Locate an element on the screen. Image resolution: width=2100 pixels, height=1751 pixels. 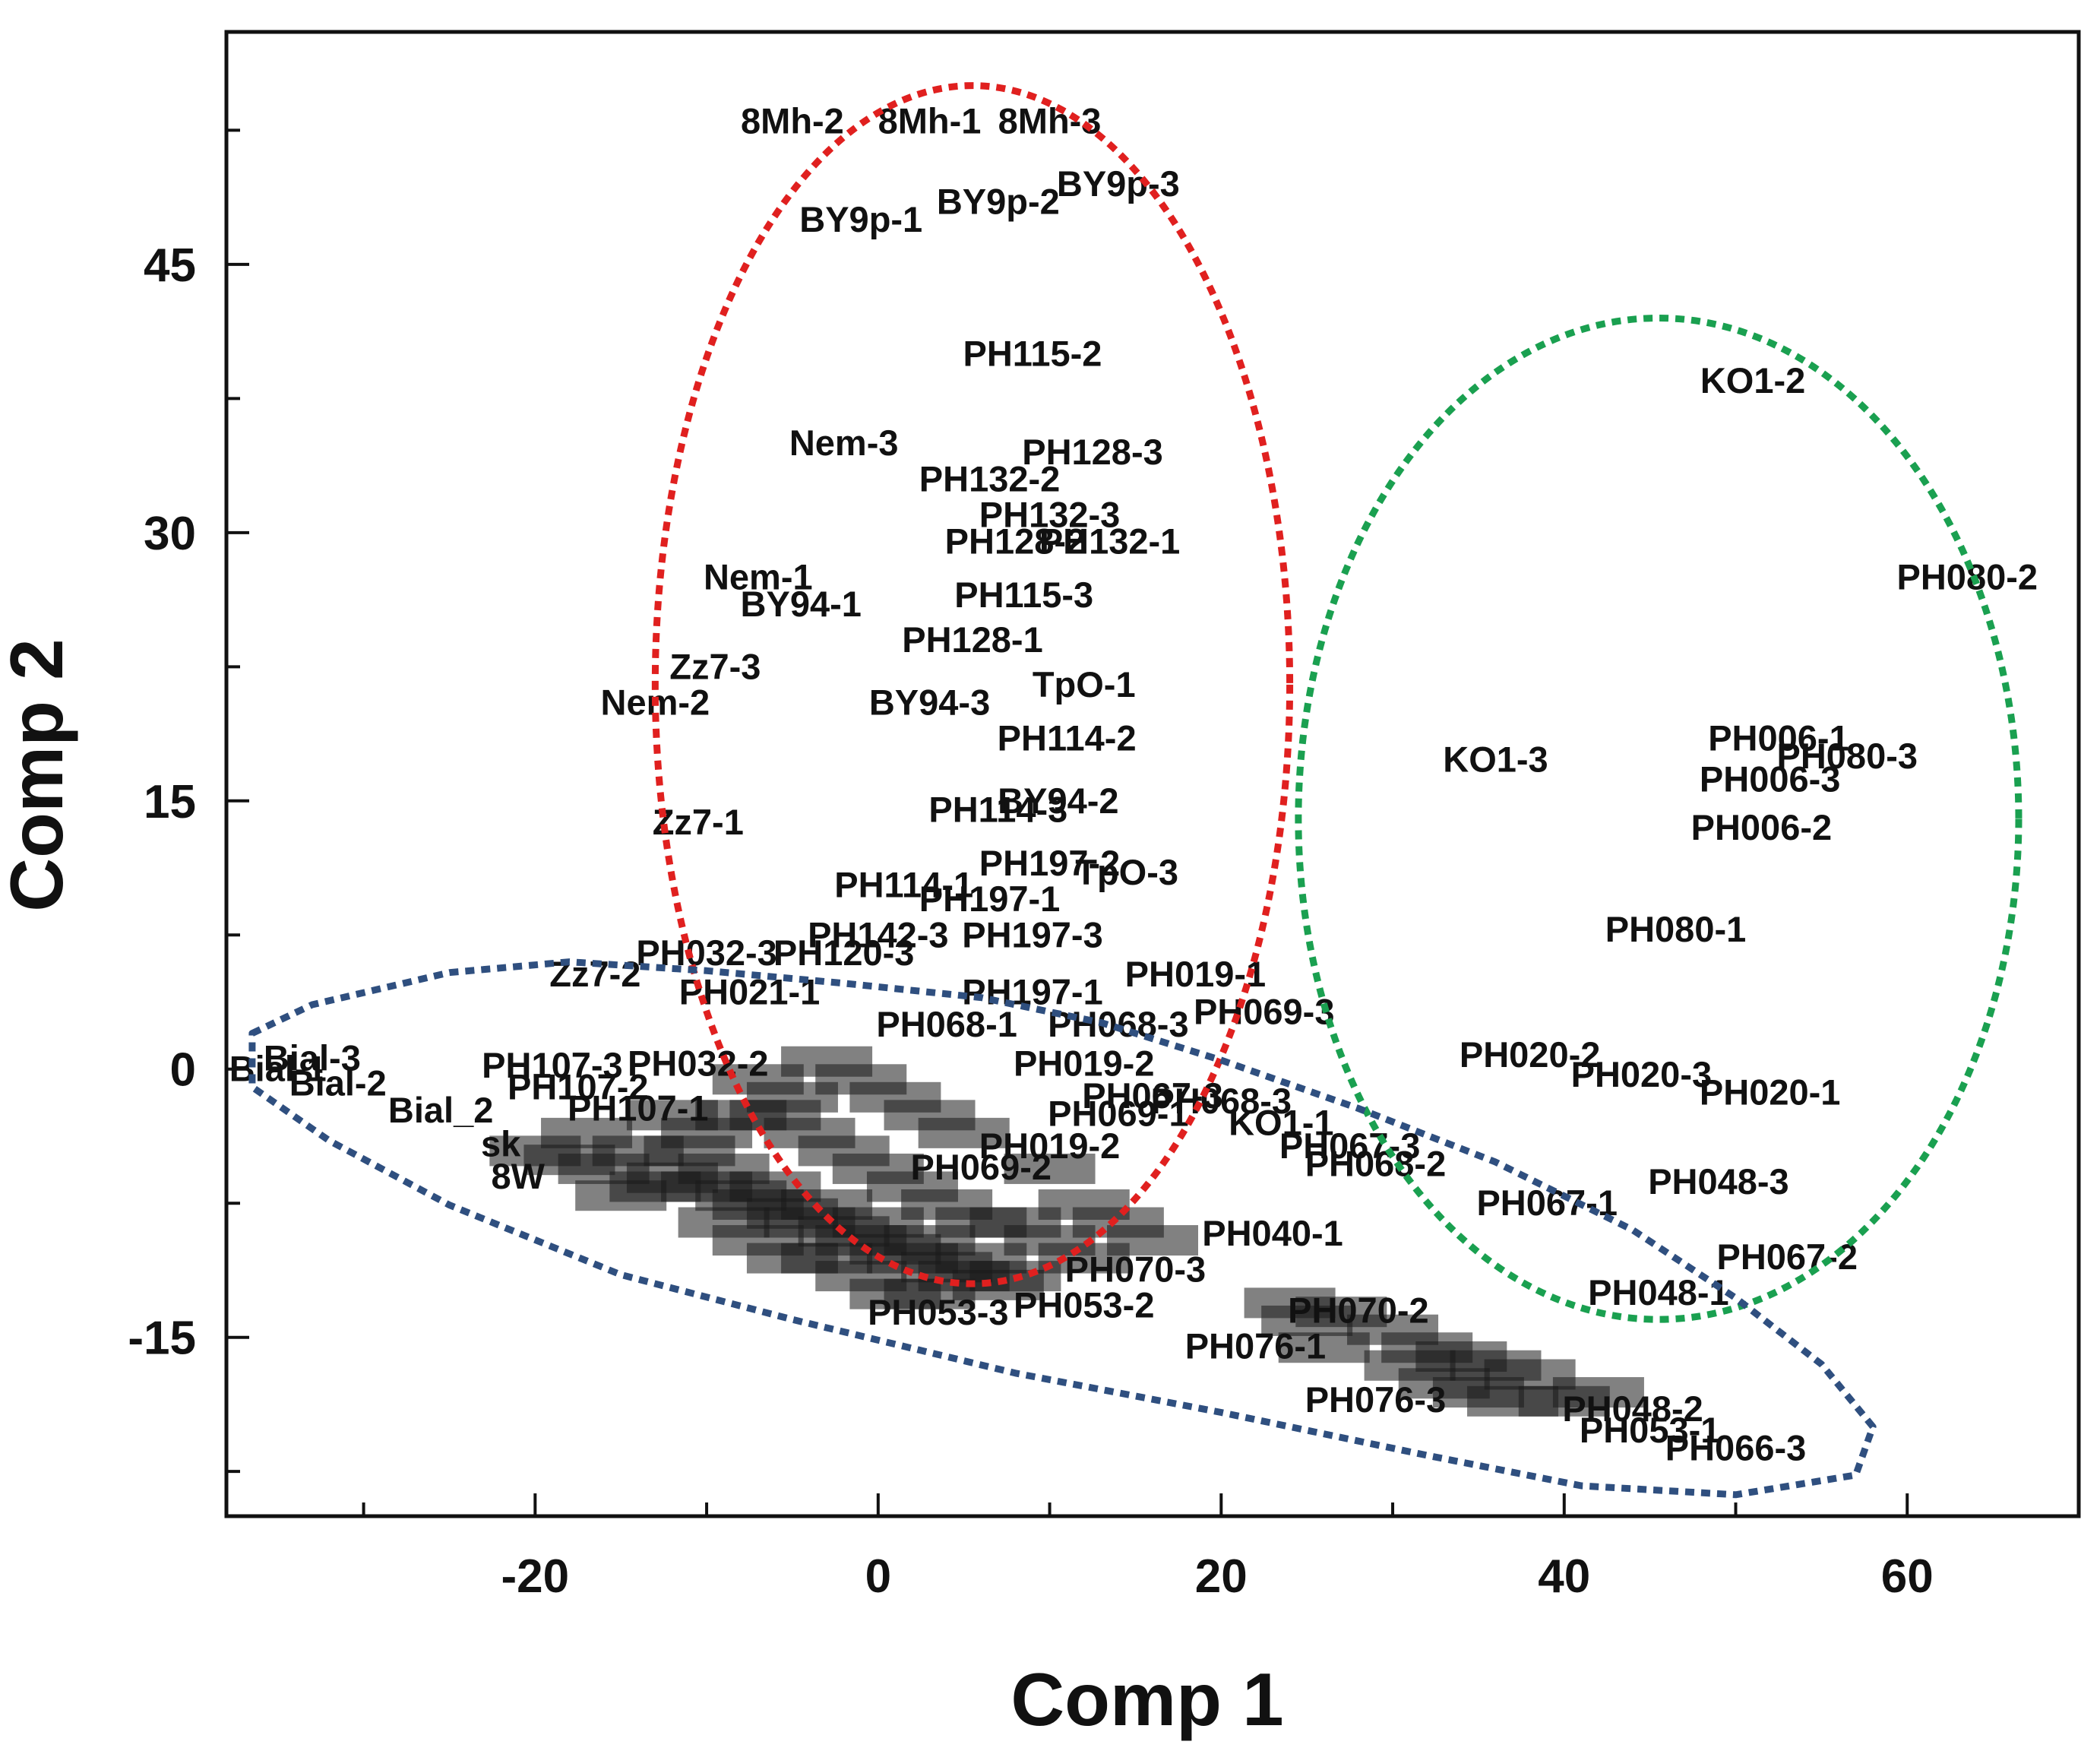
point-label: PH053-2 is located at coordinates (1084, 1304).